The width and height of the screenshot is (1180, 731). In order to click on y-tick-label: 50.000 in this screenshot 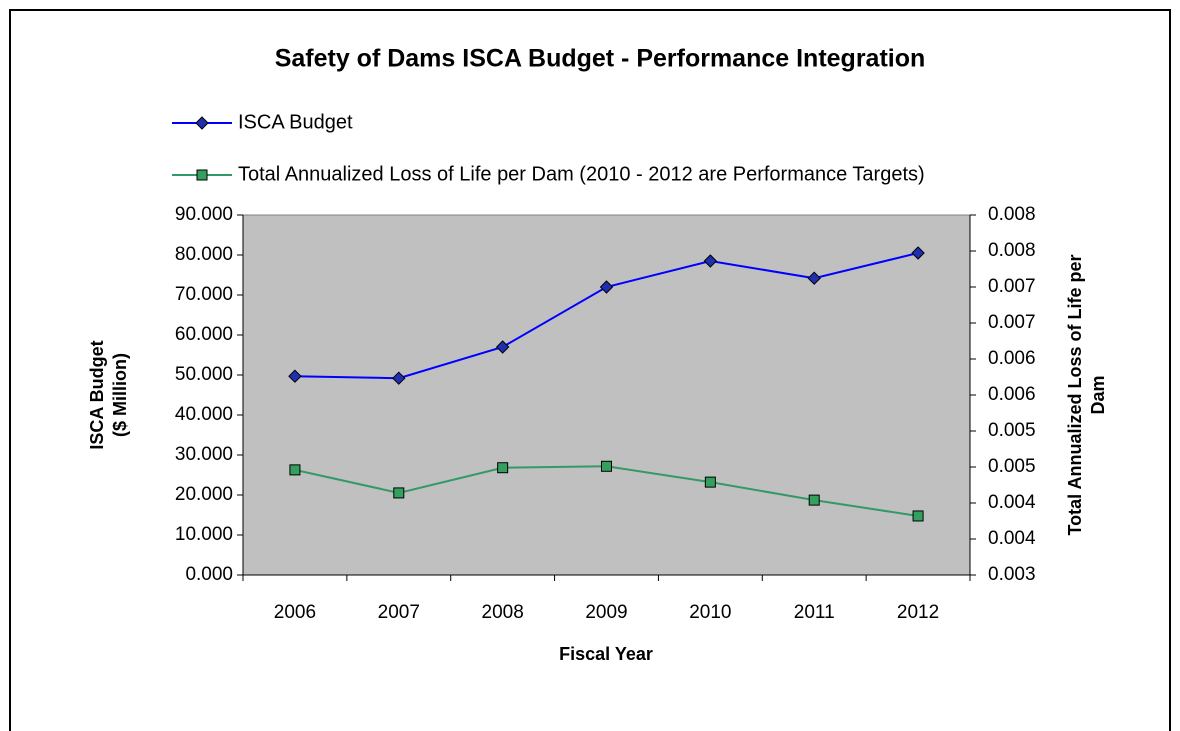, I will do `click(204, 374)`.